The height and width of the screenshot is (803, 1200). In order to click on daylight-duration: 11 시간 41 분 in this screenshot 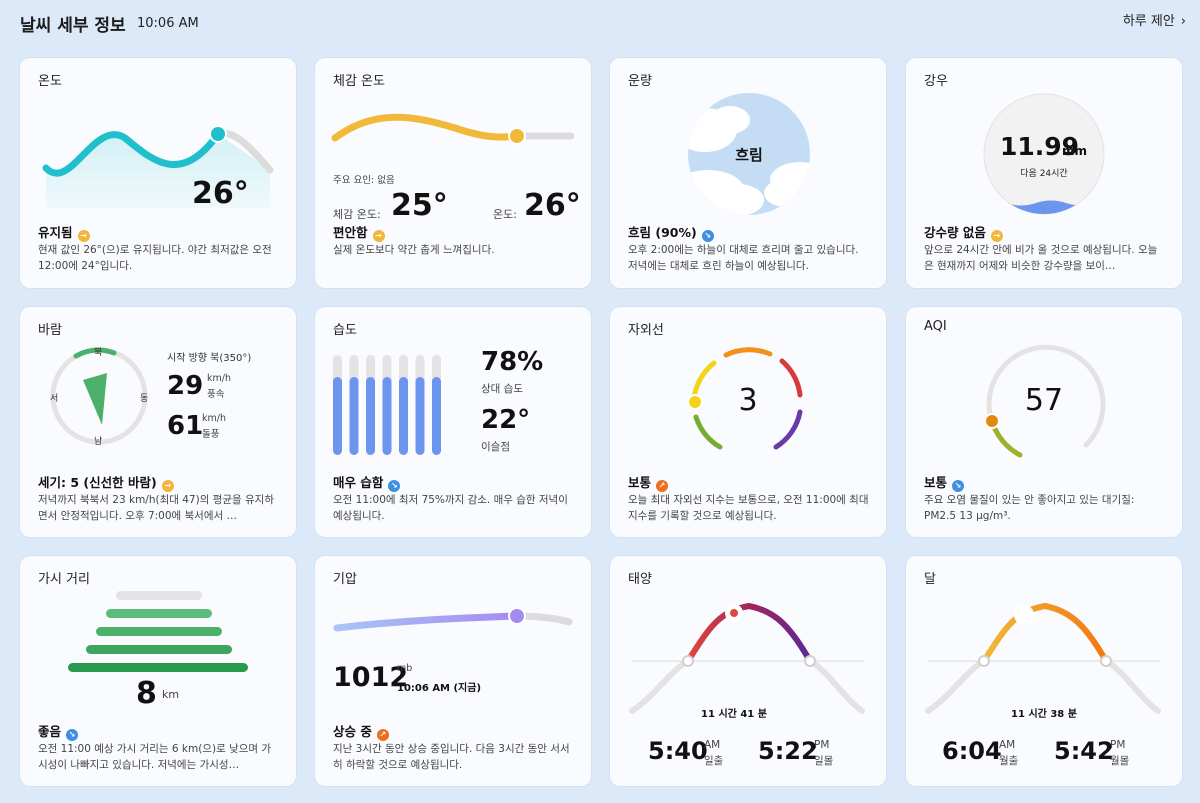, I will do `click(734, 714)`.